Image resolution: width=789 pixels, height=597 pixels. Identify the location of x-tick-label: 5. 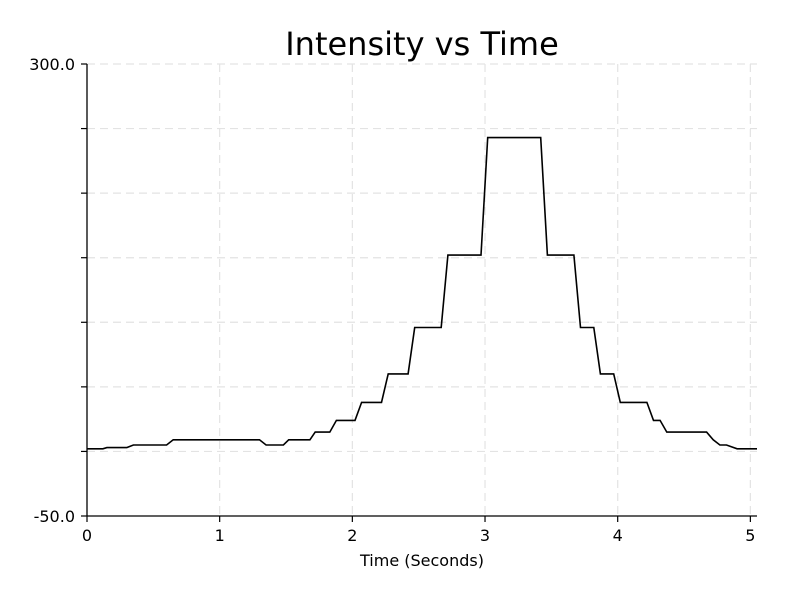
(750, 535).